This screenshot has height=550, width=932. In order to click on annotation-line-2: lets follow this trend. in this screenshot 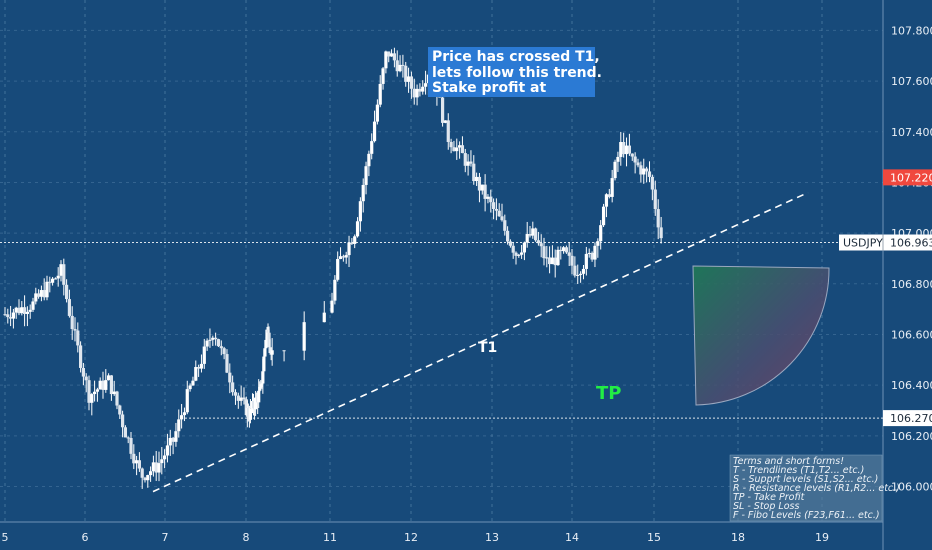, I will do `click(517, 73)`.